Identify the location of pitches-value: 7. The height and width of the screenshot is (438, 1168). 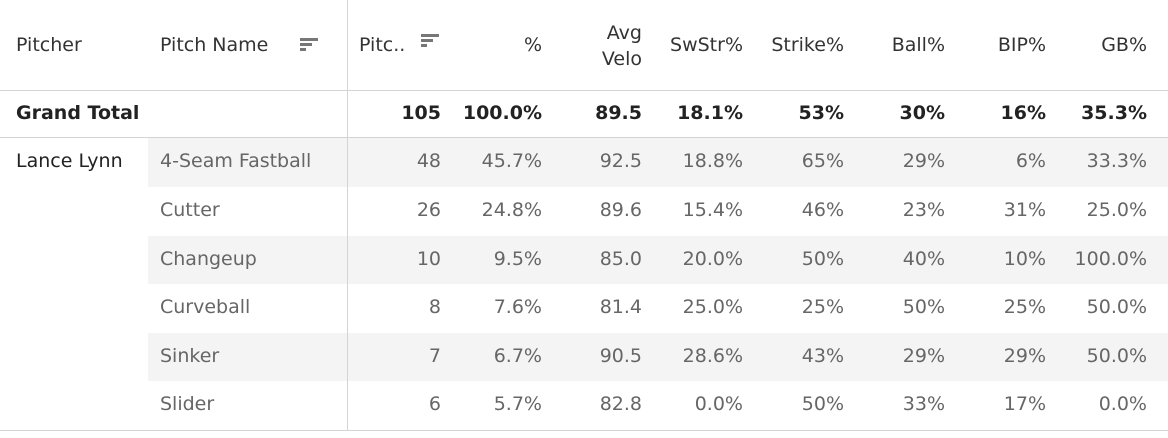
(434, 356).